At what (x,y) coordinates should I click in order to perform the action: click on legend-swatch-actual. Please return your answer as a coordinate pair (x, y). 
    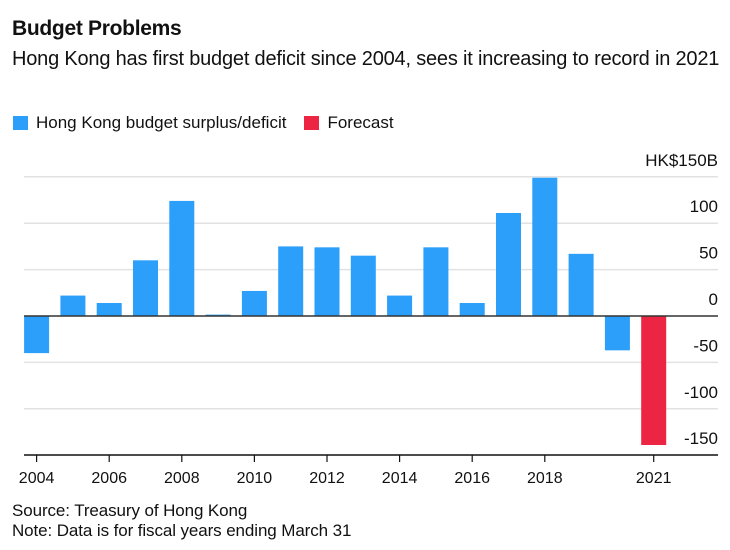
    Looking at the image, I should click on (20, 123).